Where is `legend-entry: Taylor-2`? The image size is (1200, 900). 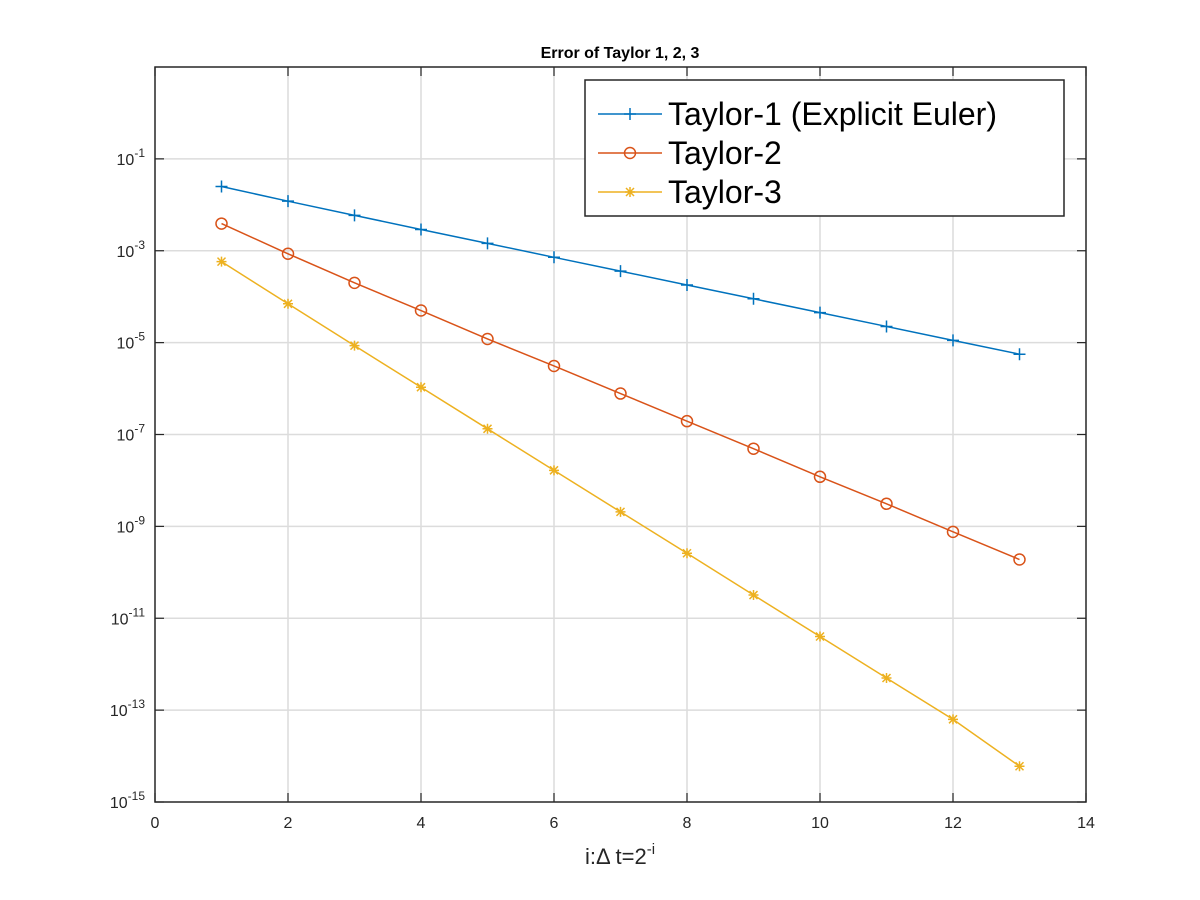
legend-entry: Taylor-2 is located at coordinates (690, 153).